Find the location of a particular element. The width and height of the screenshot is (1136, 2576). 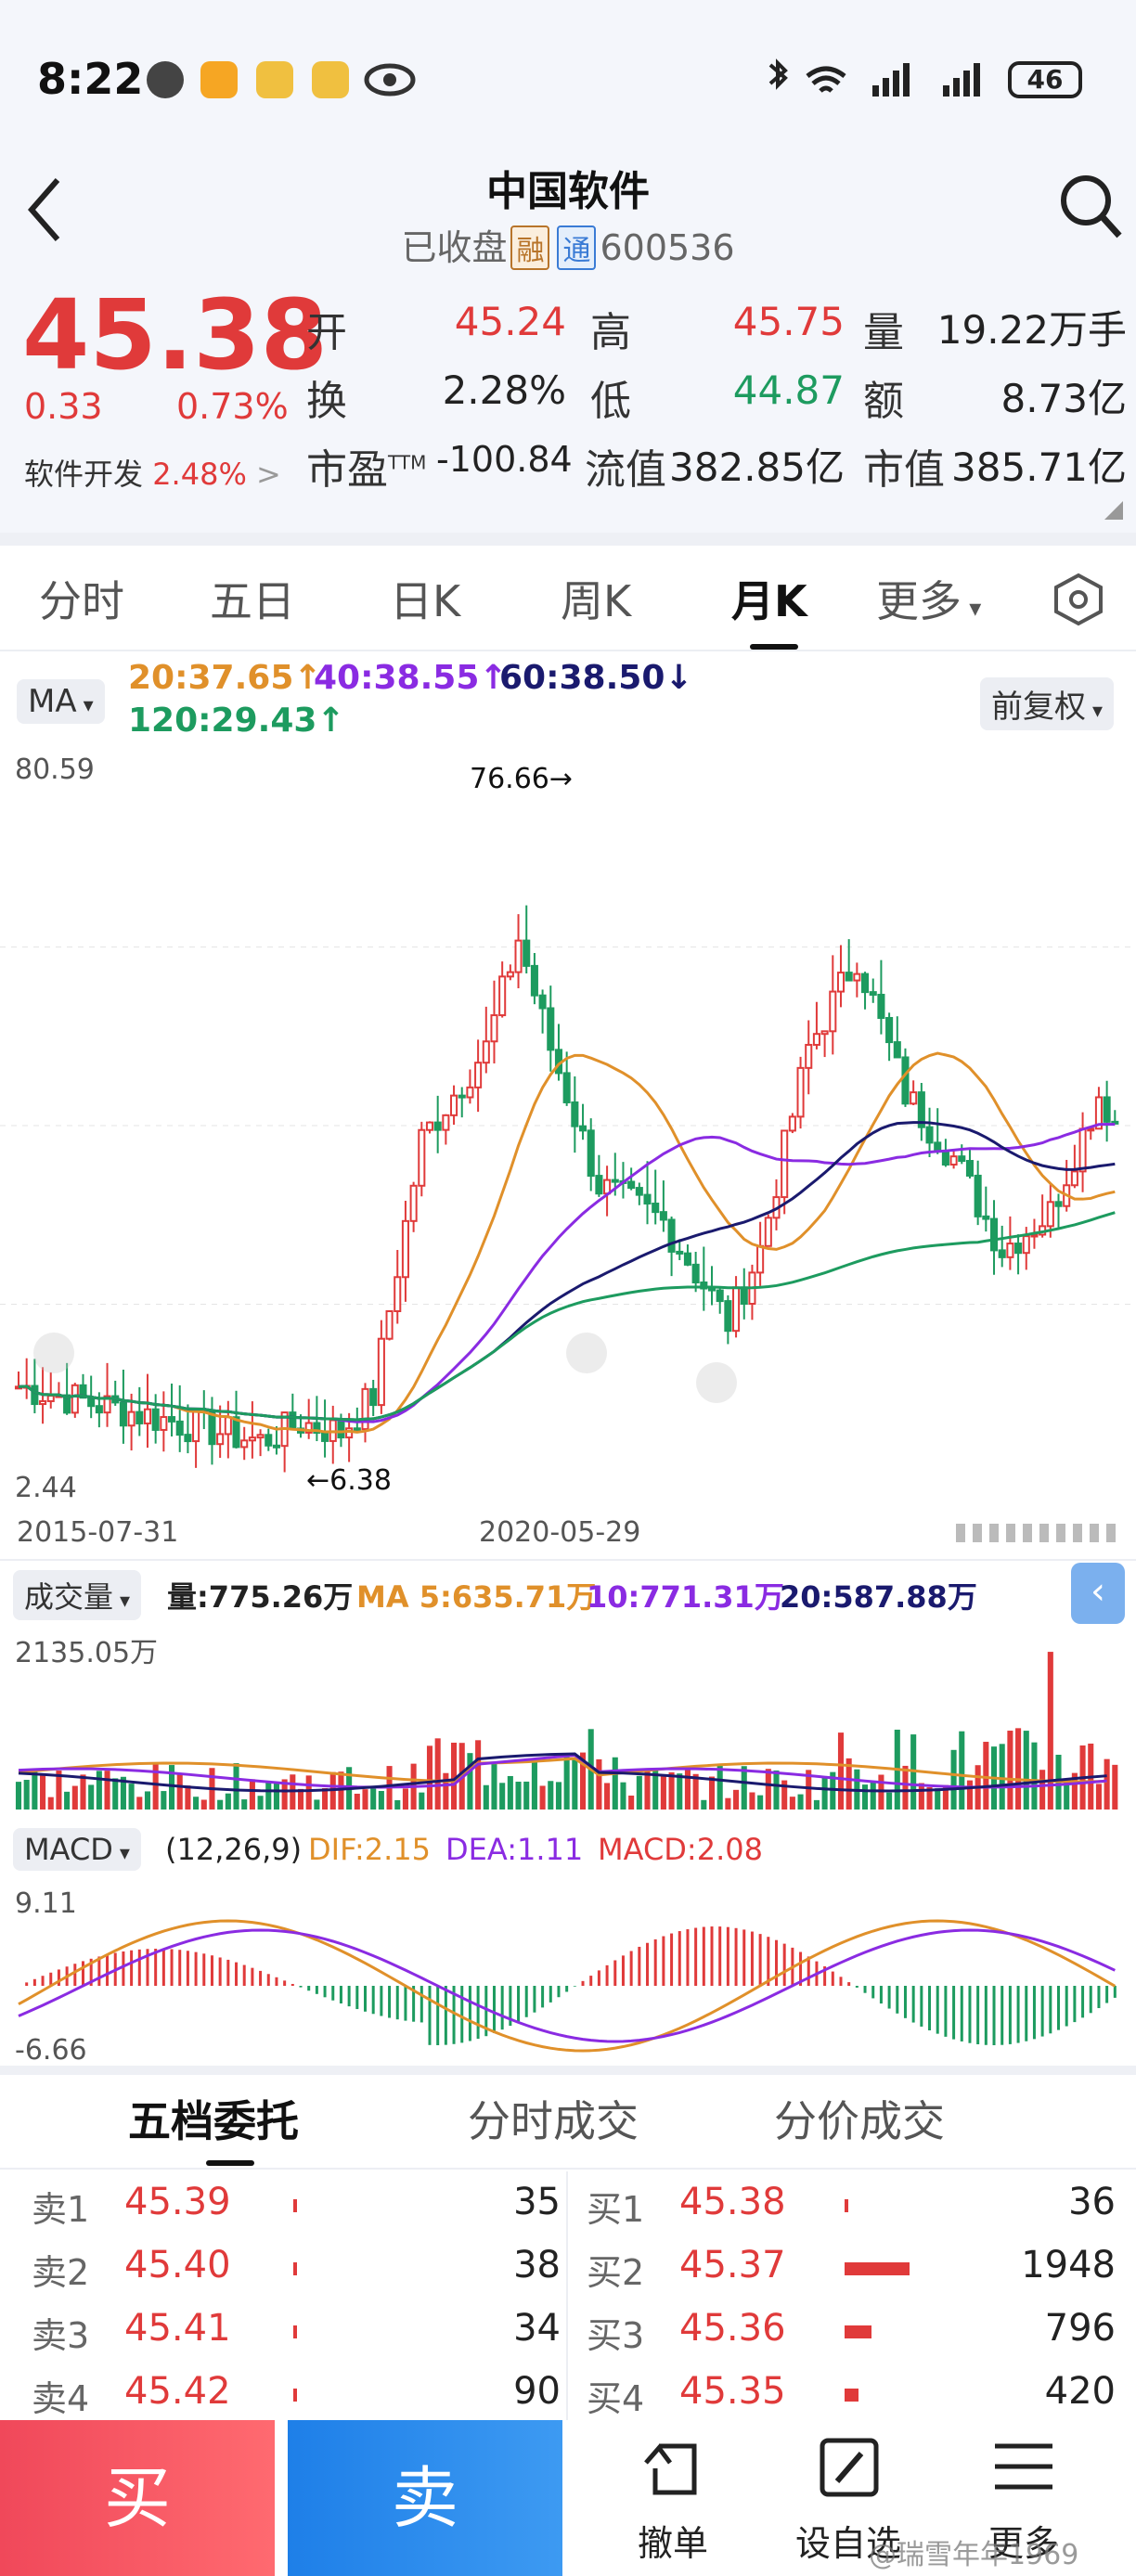

tab-intraday: 分时 is located at coordinates (81, 601).